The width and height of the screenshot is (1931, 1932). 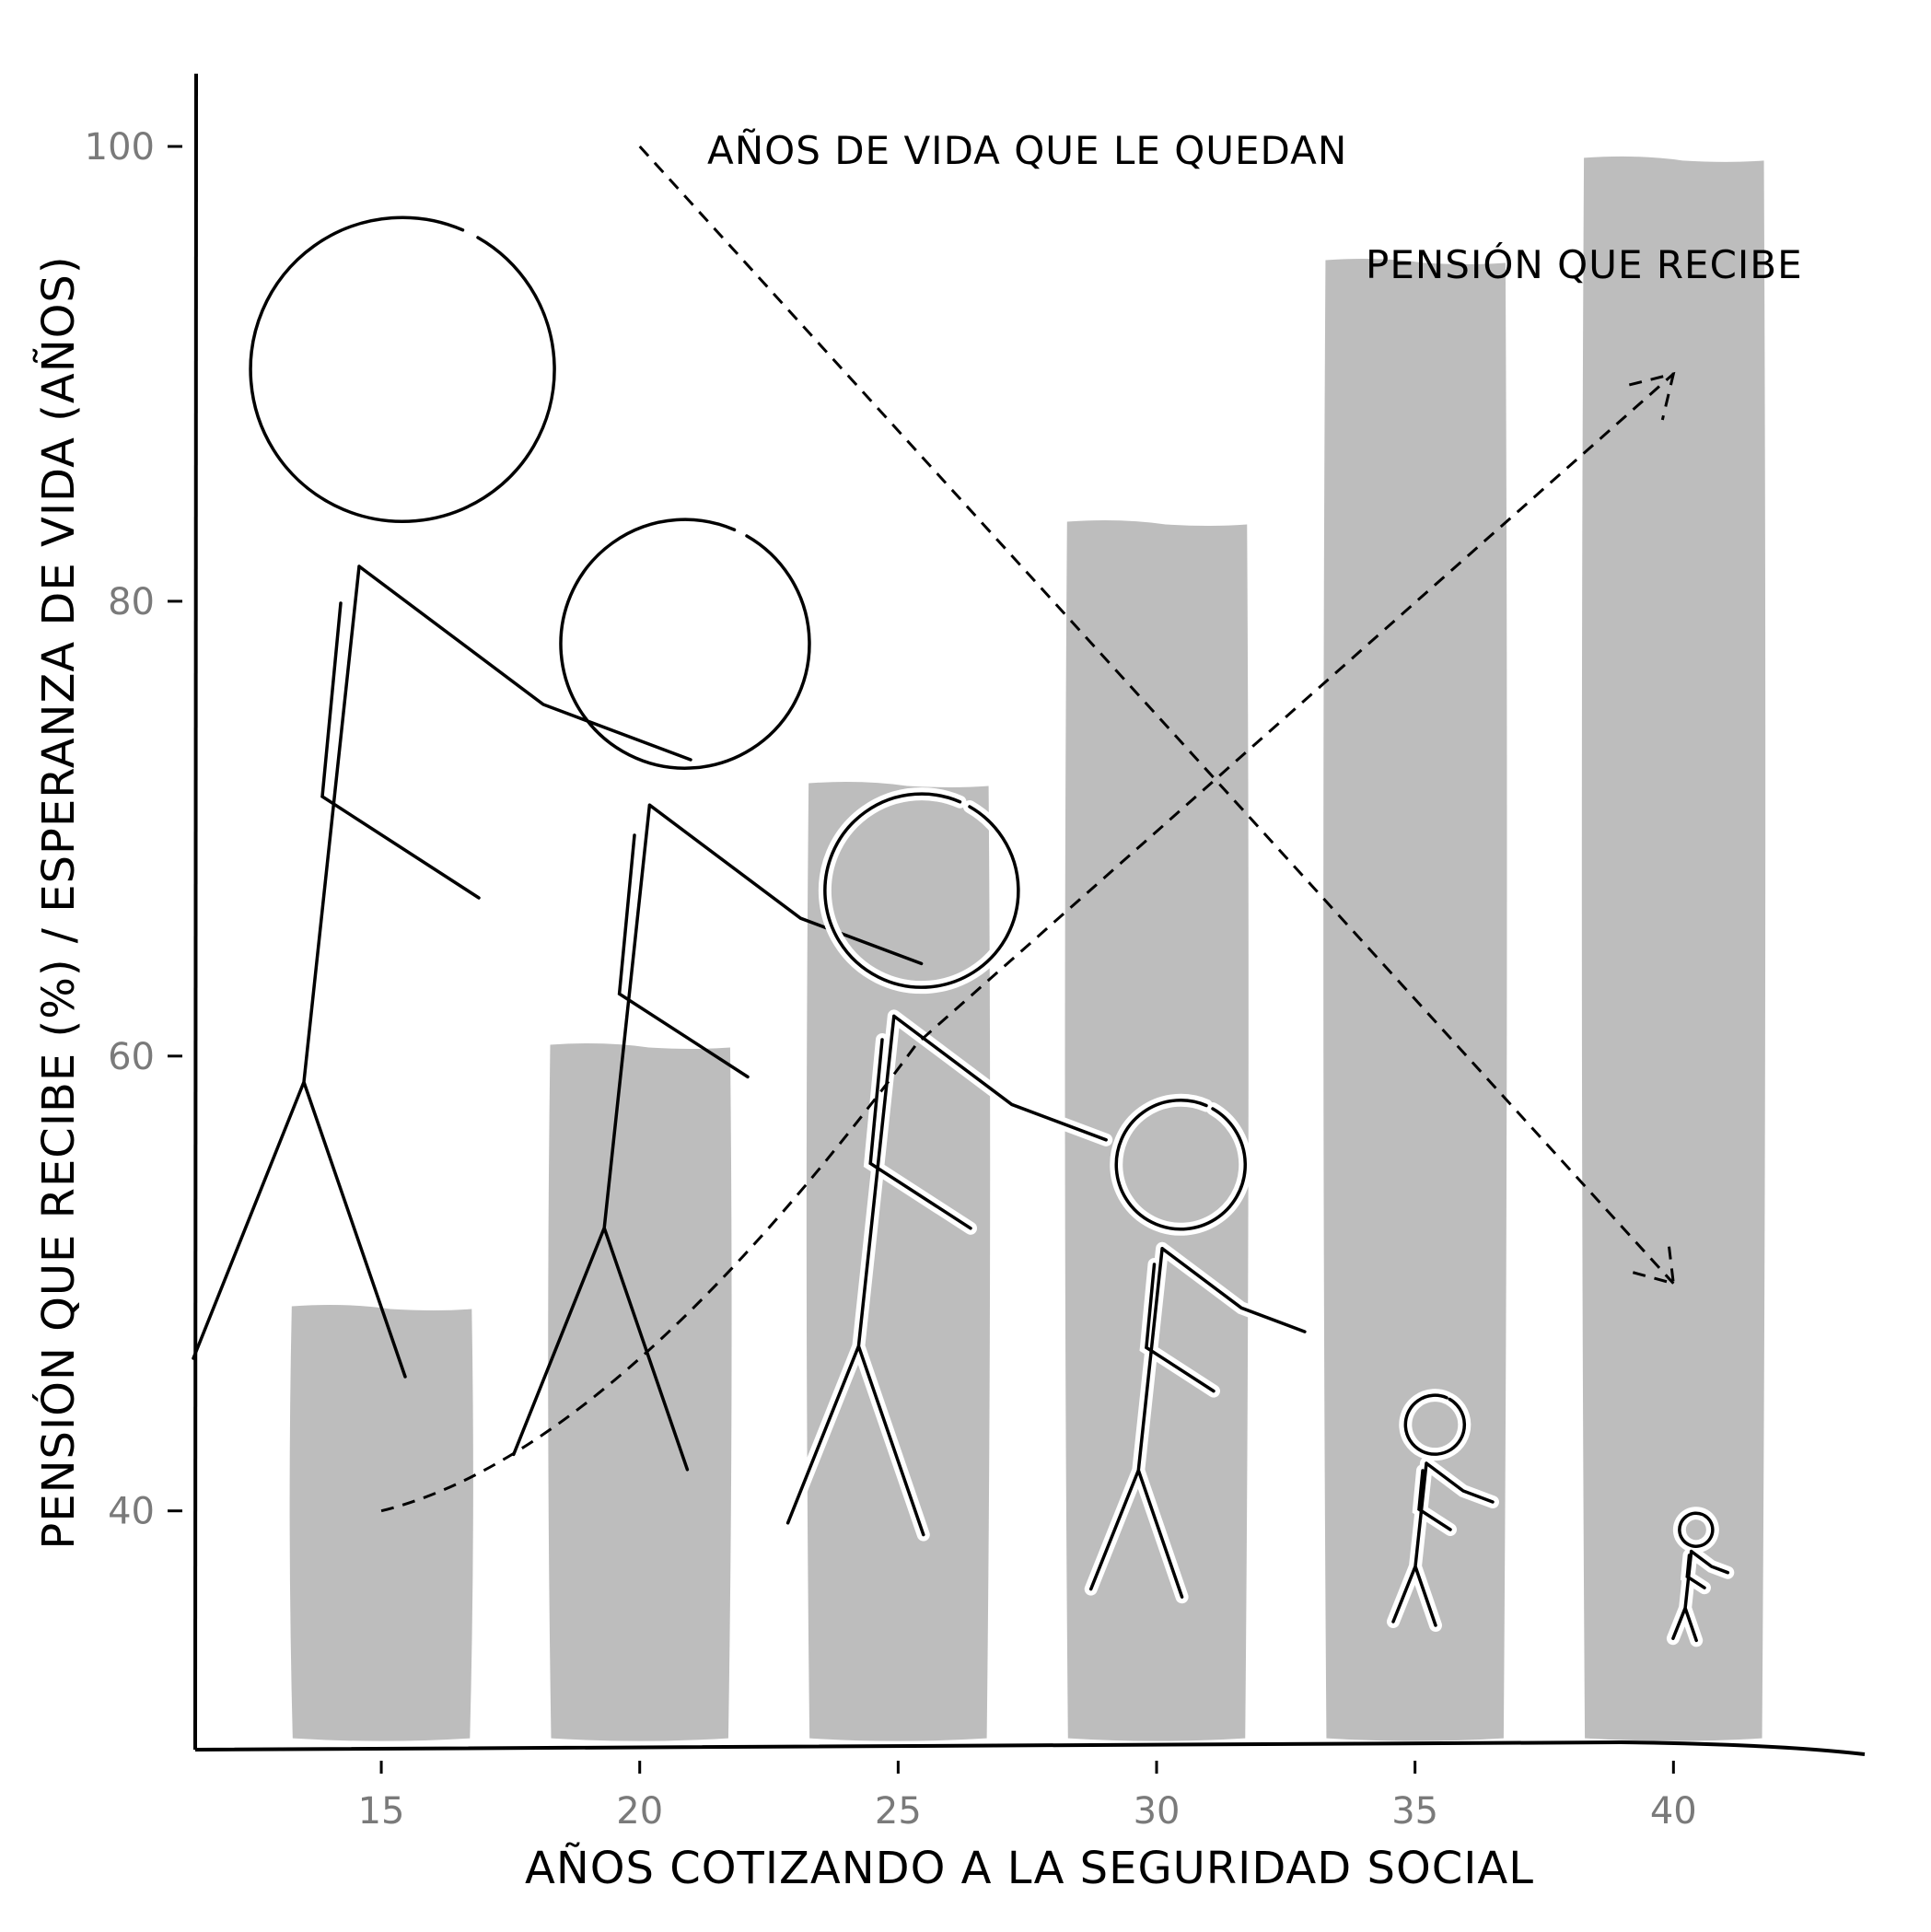 I want to click on annotation-life-expectancy: AÑOS DE VIDA QUE LE QUEDAN, so click(x=1027, y=150).